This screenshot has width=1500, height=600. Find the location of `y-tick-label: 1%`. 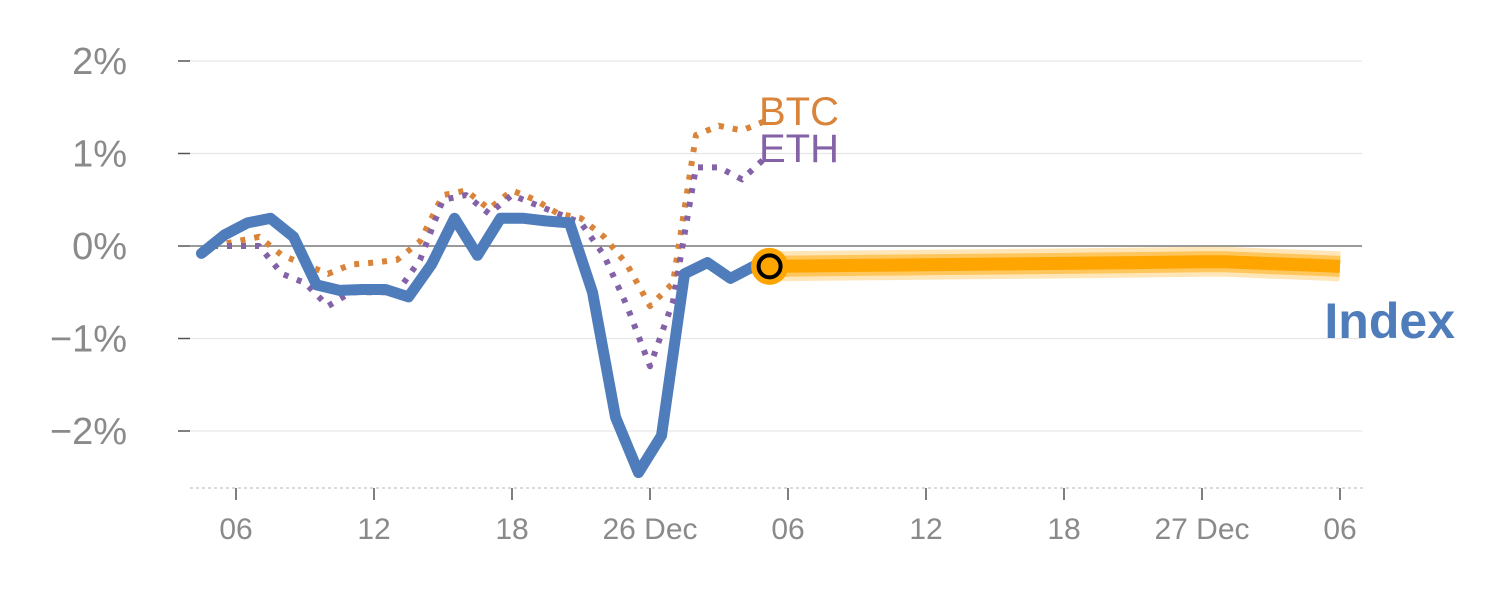

y-tick-label: 1% is located at coordinates (99, 155).